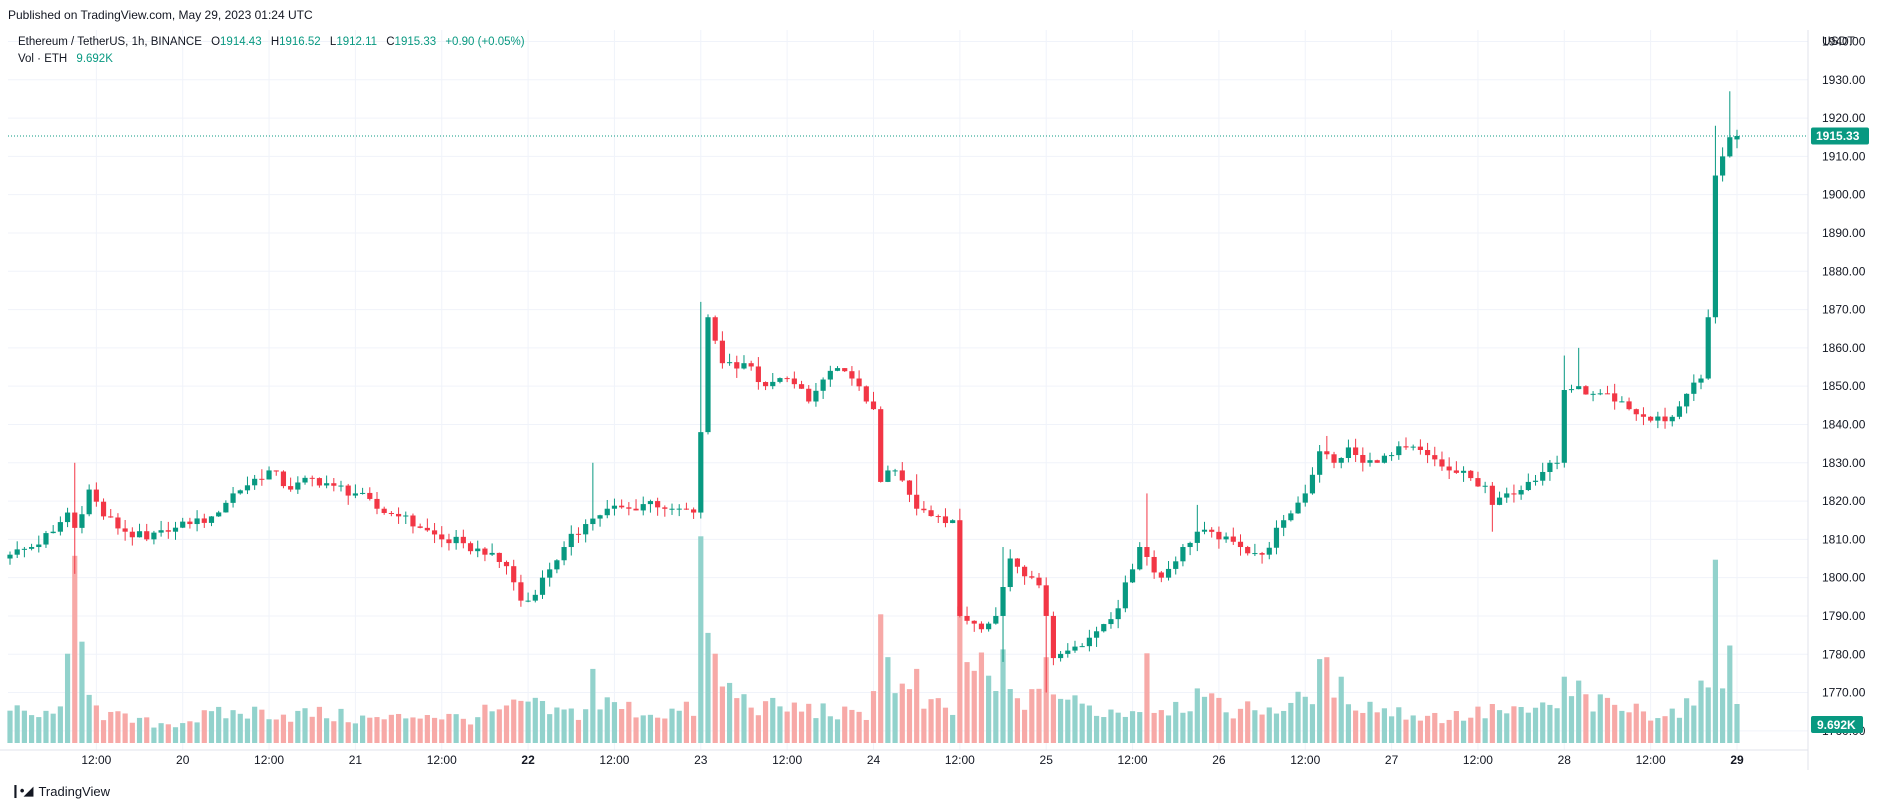  I want to click on time-tick-label: 25, so click(1047, 760).